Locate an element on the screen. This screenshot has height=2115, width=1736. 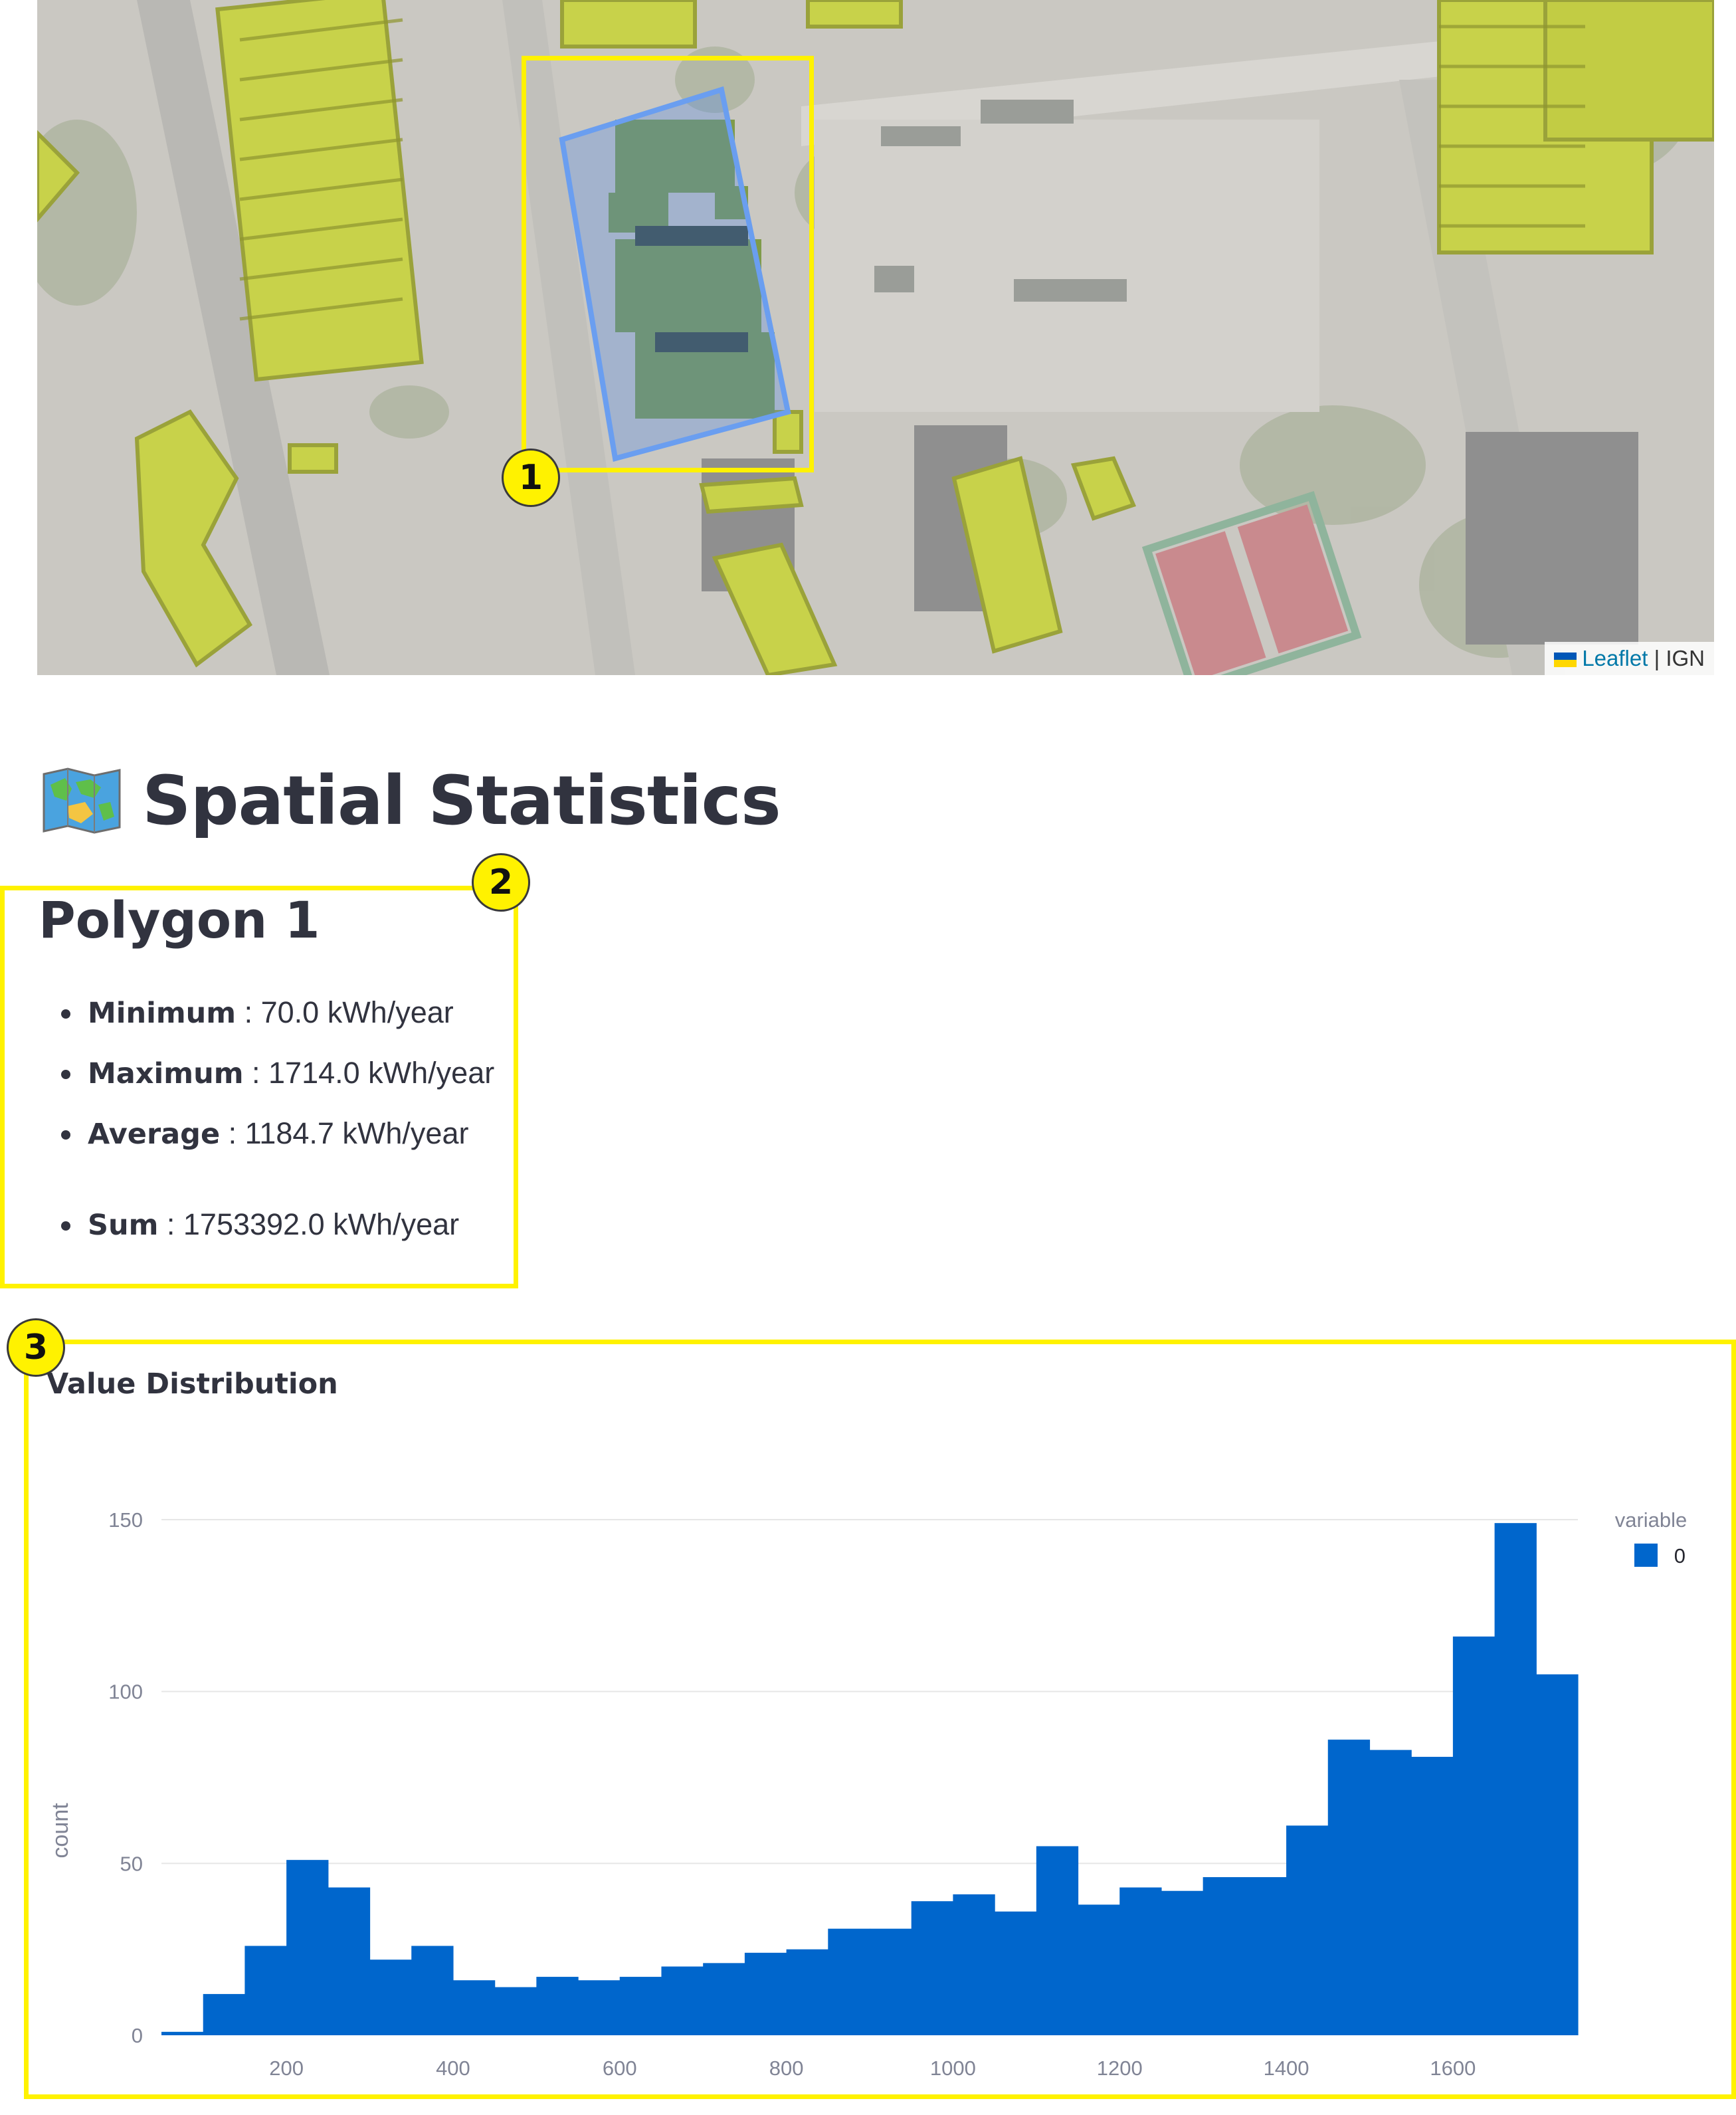
stat-sum: Sum : 1753392.0 kWh/year is located at coordinates (294, 1225).